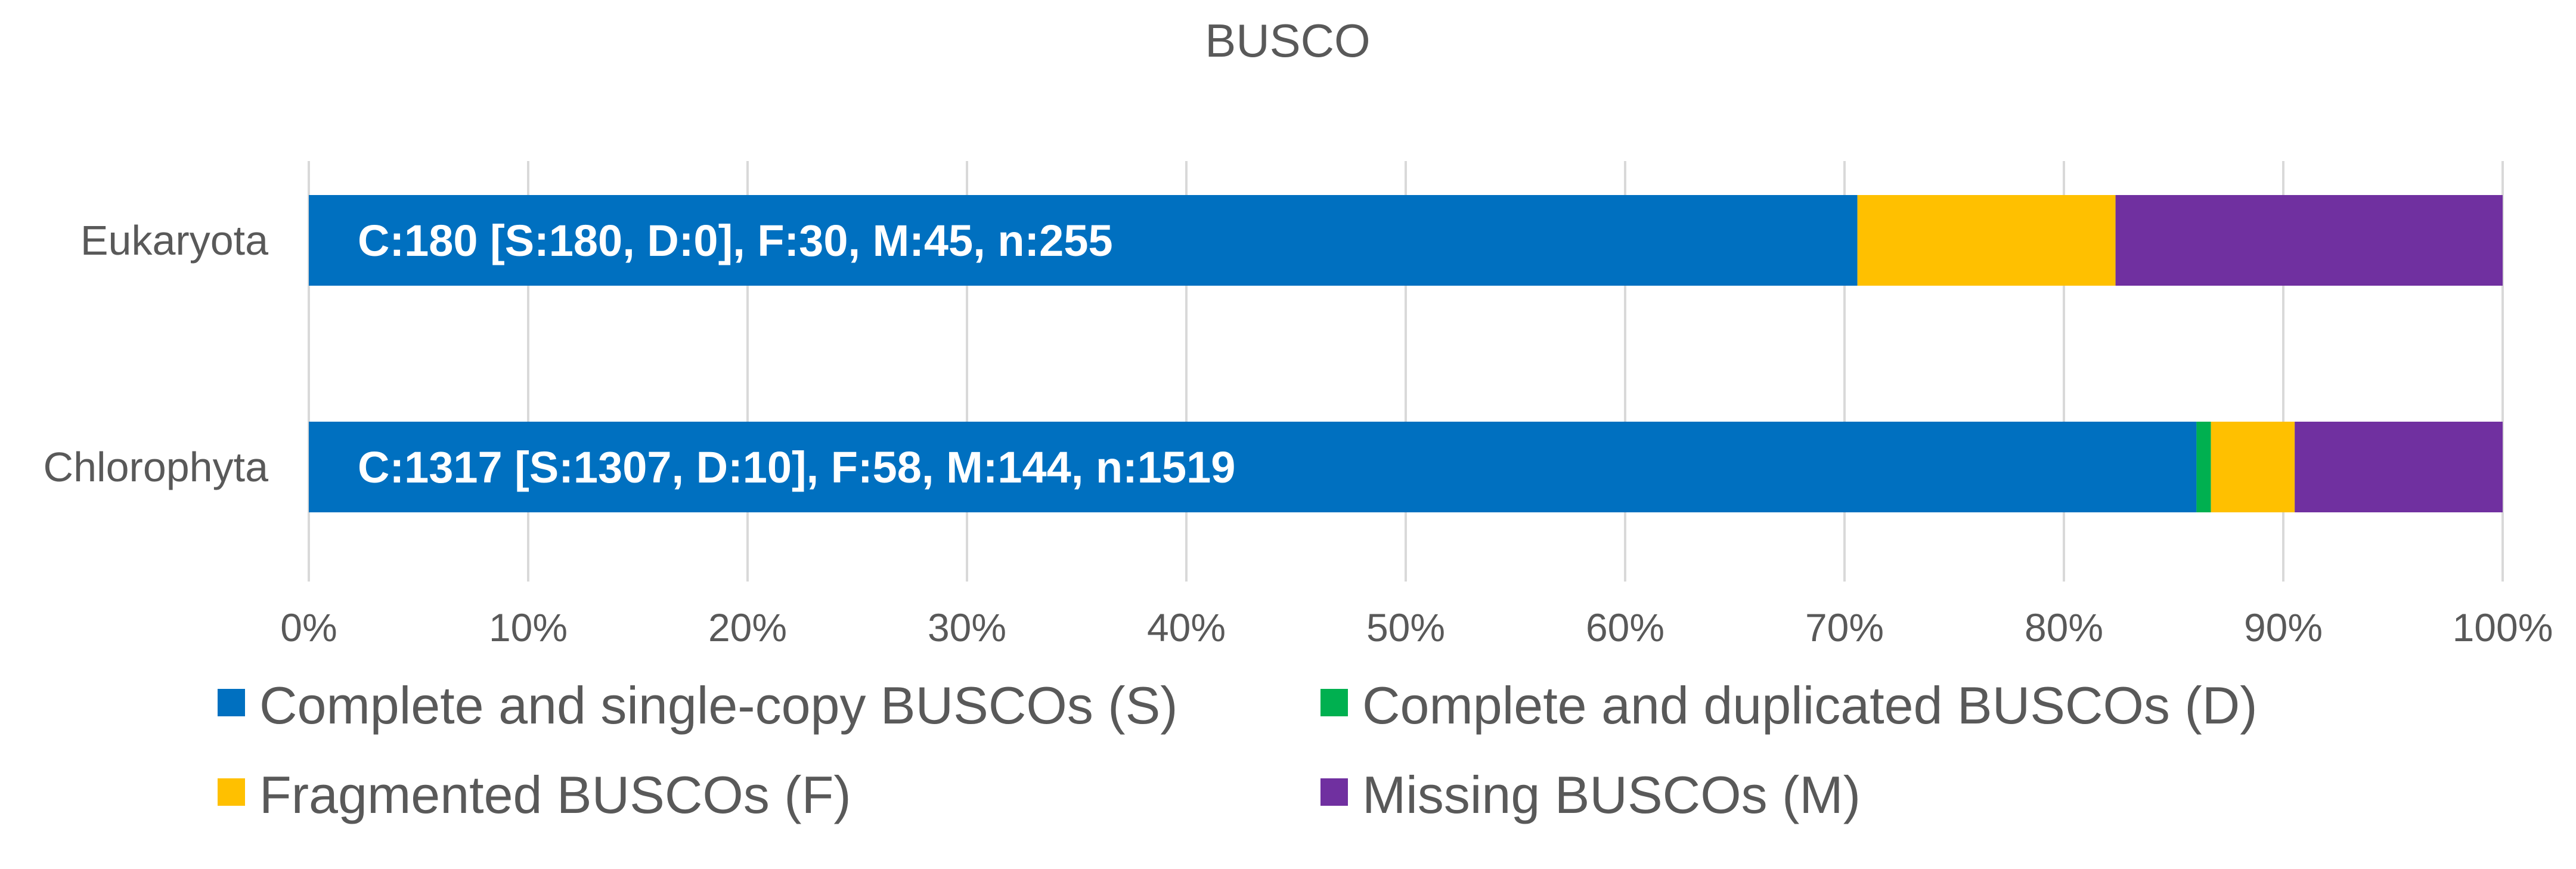 This screenshot has height=869, width=2576. Describe the element at coordinates (1186, 627) in the screenshot. I see `x-tick-label: 40%` at that location.